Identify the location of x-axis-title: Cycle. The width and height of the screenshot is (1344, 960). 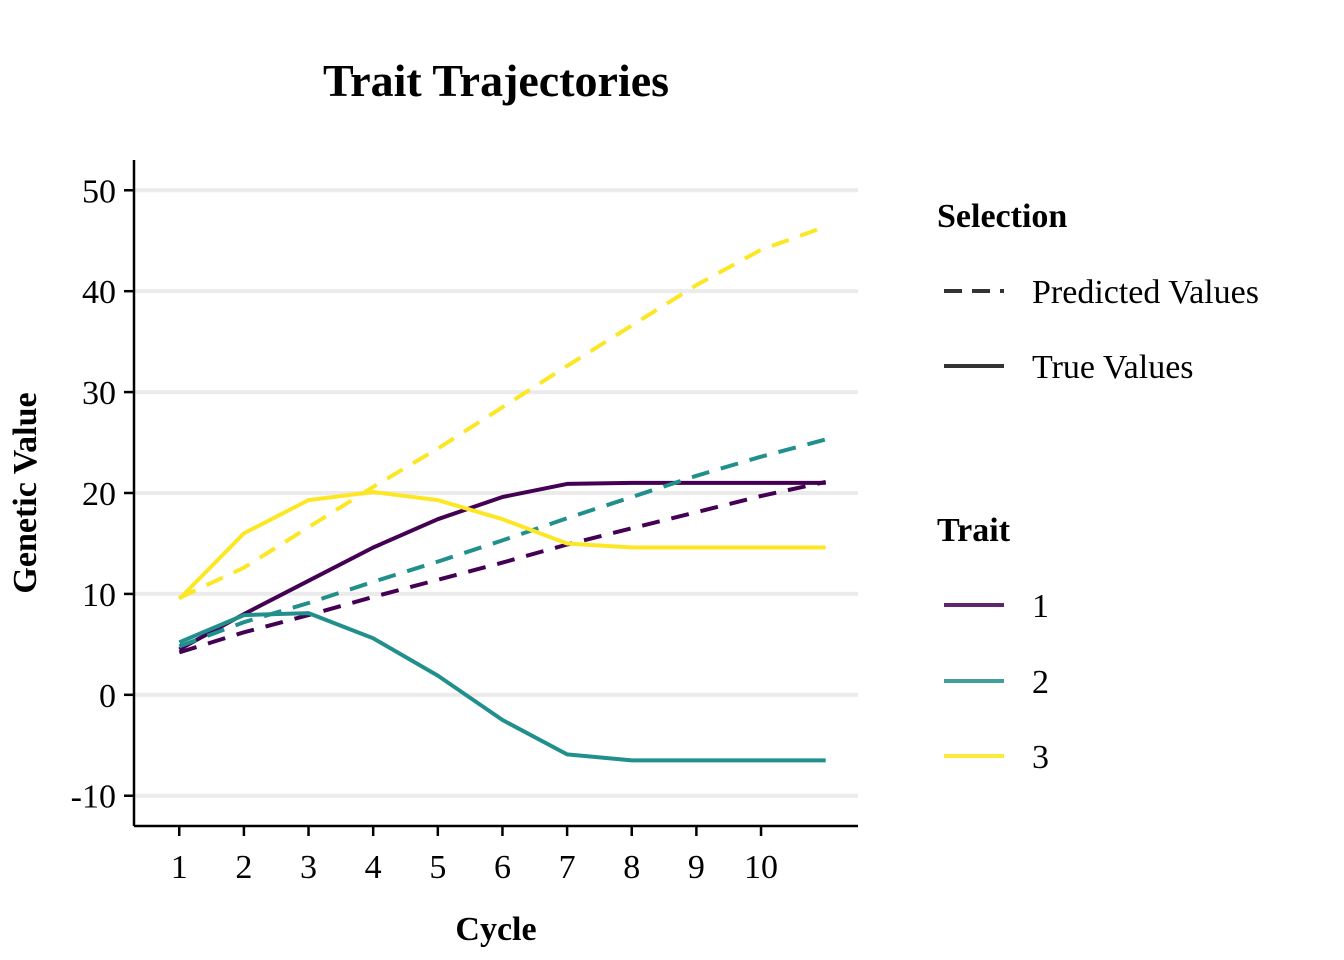
(495, 929).